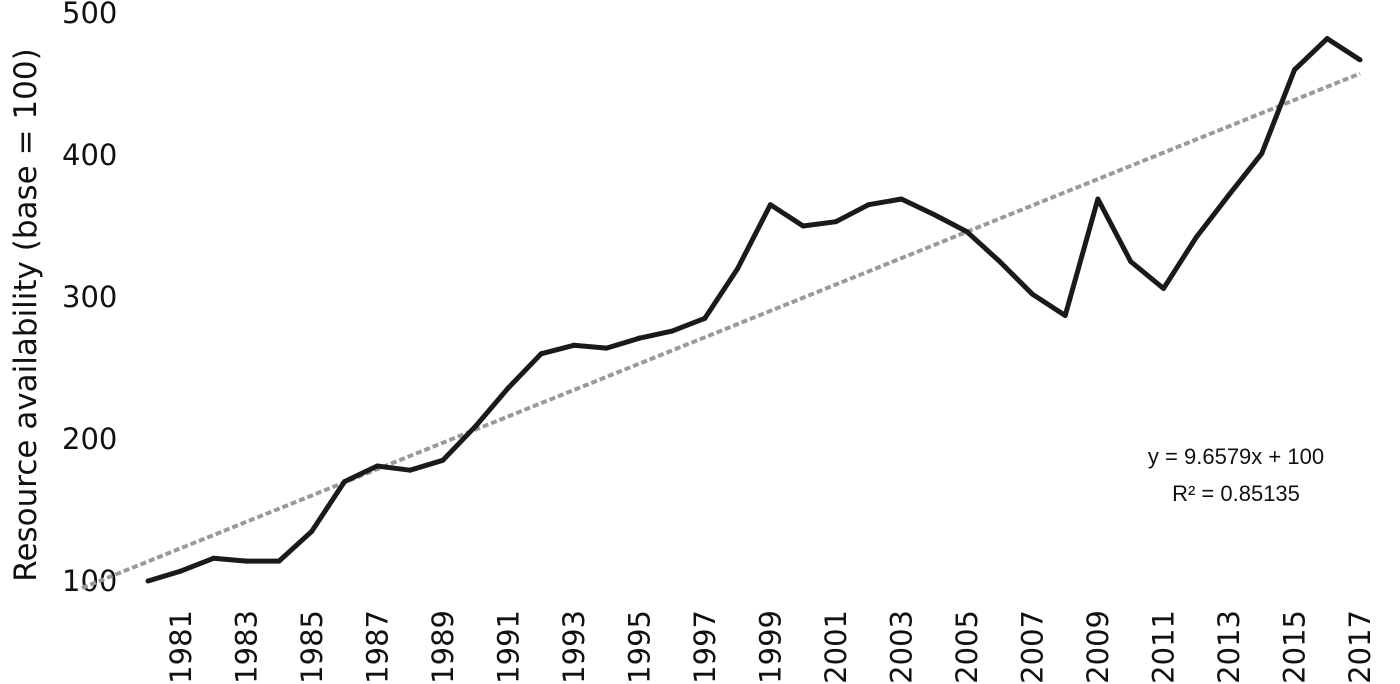 The image size is (1400, 684). I want to click on y-tick-label: 200, so click(89, 439).